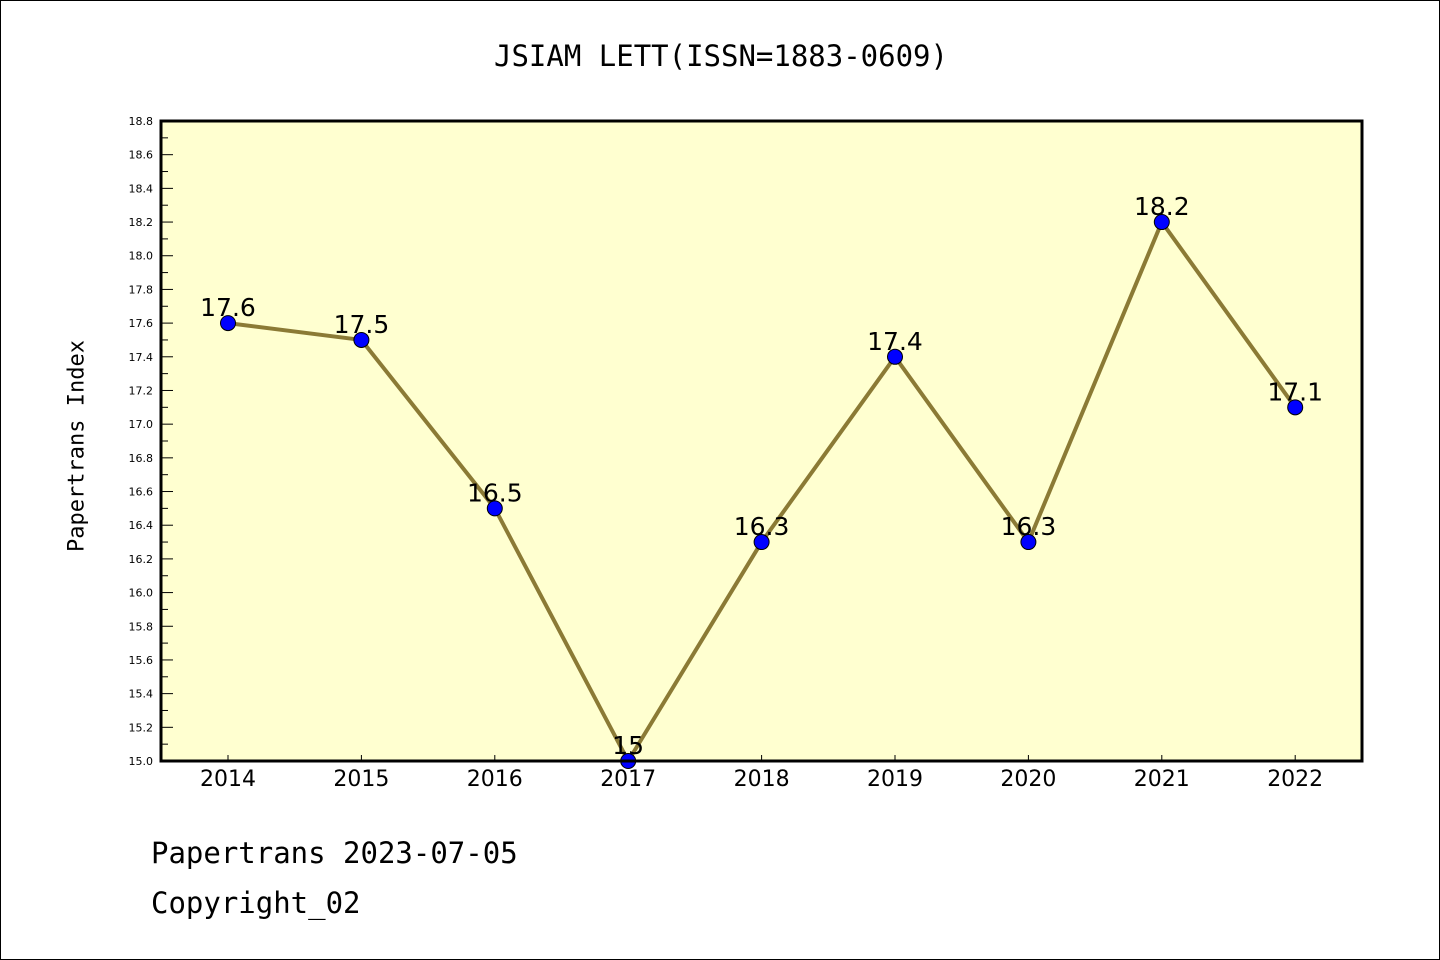  I want to click on x-tick-label: 2021, so click(1162, 779).